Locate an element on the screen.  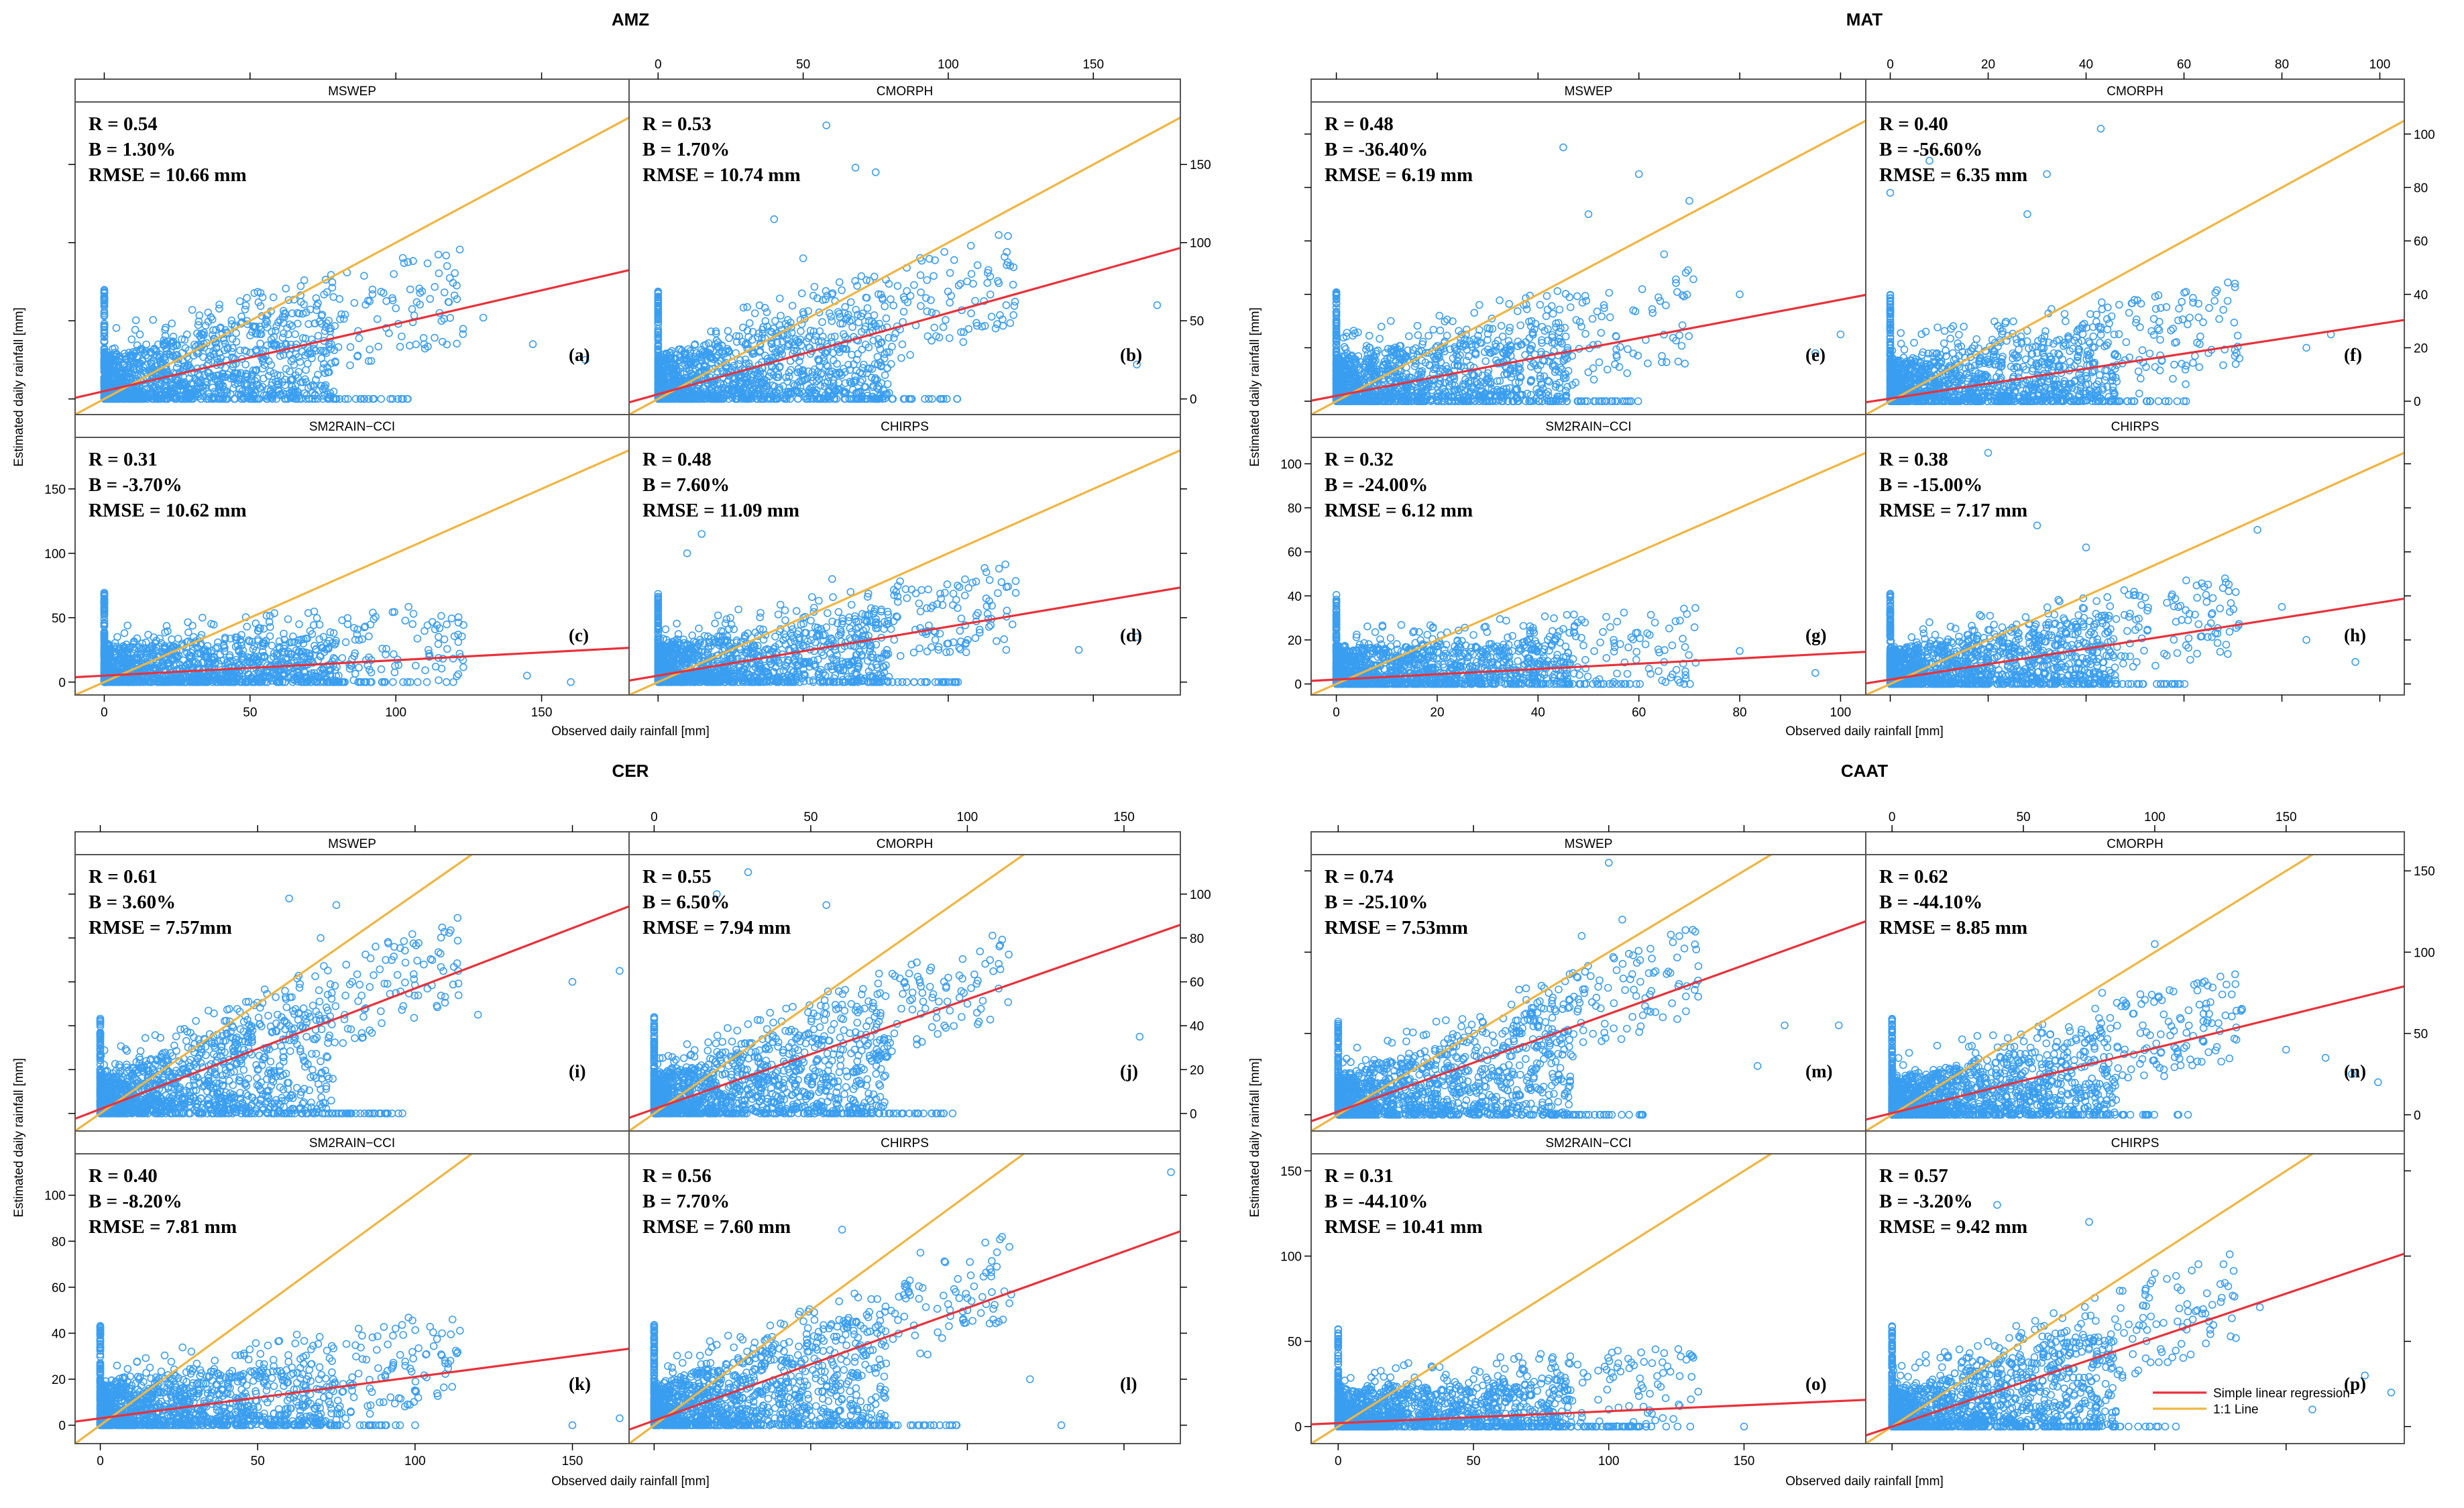
one-to-one-line is located at coordinates (352, 572).